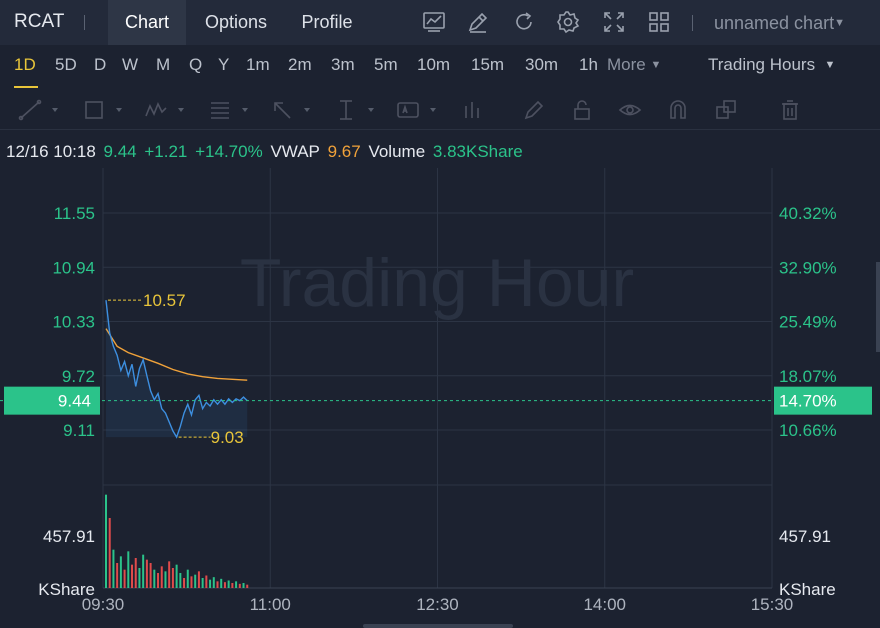  Describe the element at coordinates (31, 111) in the screenshot. I see `trendline-icon` at that location.